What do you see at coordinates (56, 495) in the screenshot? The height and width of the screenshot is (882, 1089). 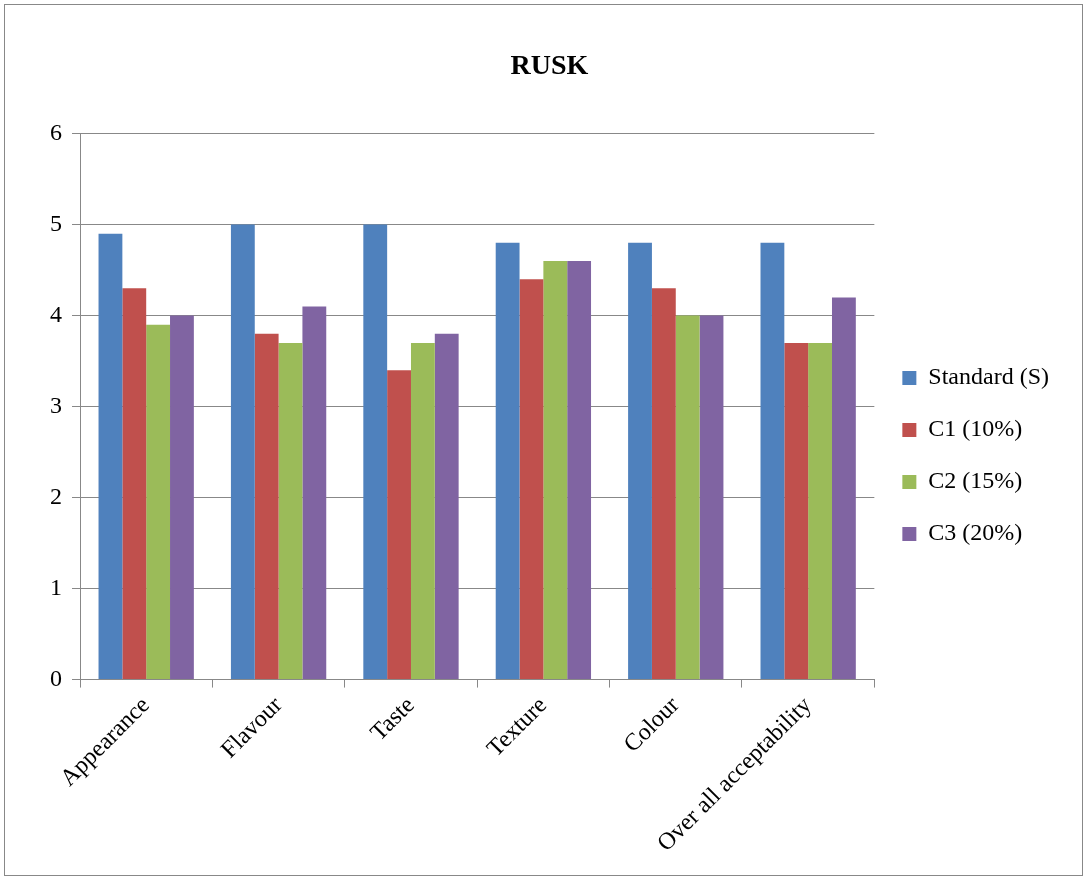 I see `y-tick-label: 2` at bounding box center [56, 495].